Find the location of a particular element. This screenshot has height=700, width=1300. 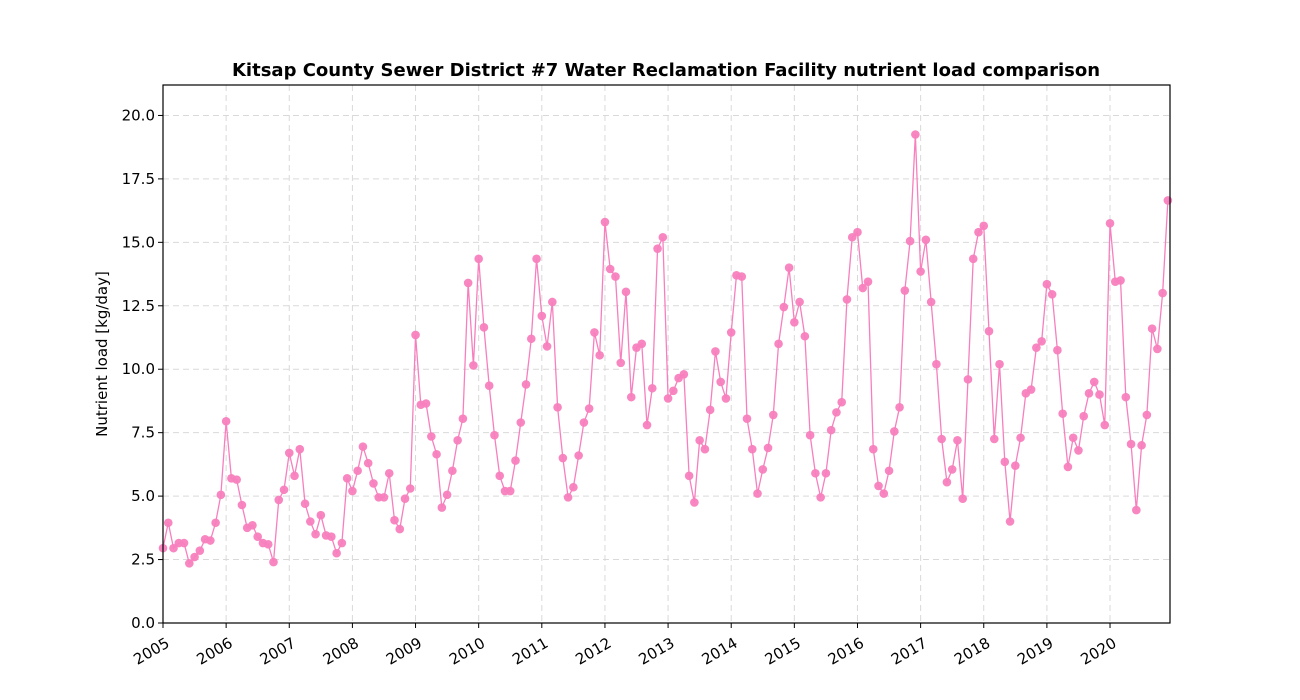

y-tick-label: 15.0 is located at coordinates (138, 242).